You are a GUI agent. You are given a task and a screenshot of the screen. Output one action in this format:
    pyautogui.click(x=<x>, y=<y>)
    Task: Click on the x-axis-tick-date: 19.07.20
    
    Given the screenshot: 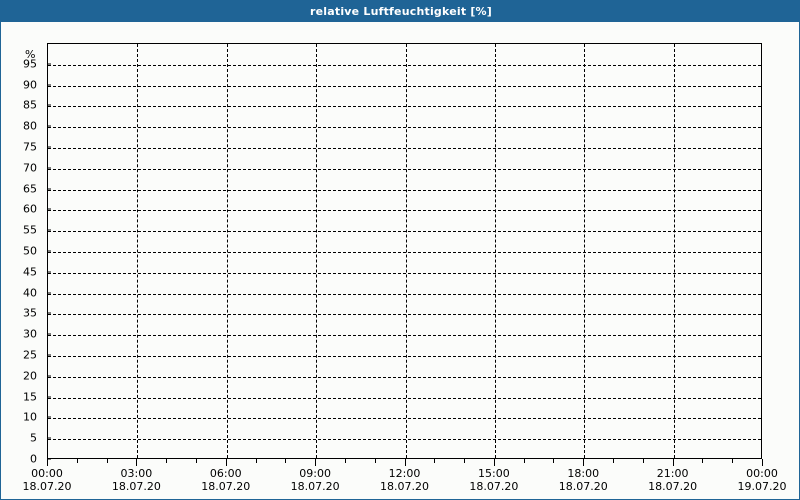 What is the action you would take?
    pyautogui.click(x=762, y=486)
    